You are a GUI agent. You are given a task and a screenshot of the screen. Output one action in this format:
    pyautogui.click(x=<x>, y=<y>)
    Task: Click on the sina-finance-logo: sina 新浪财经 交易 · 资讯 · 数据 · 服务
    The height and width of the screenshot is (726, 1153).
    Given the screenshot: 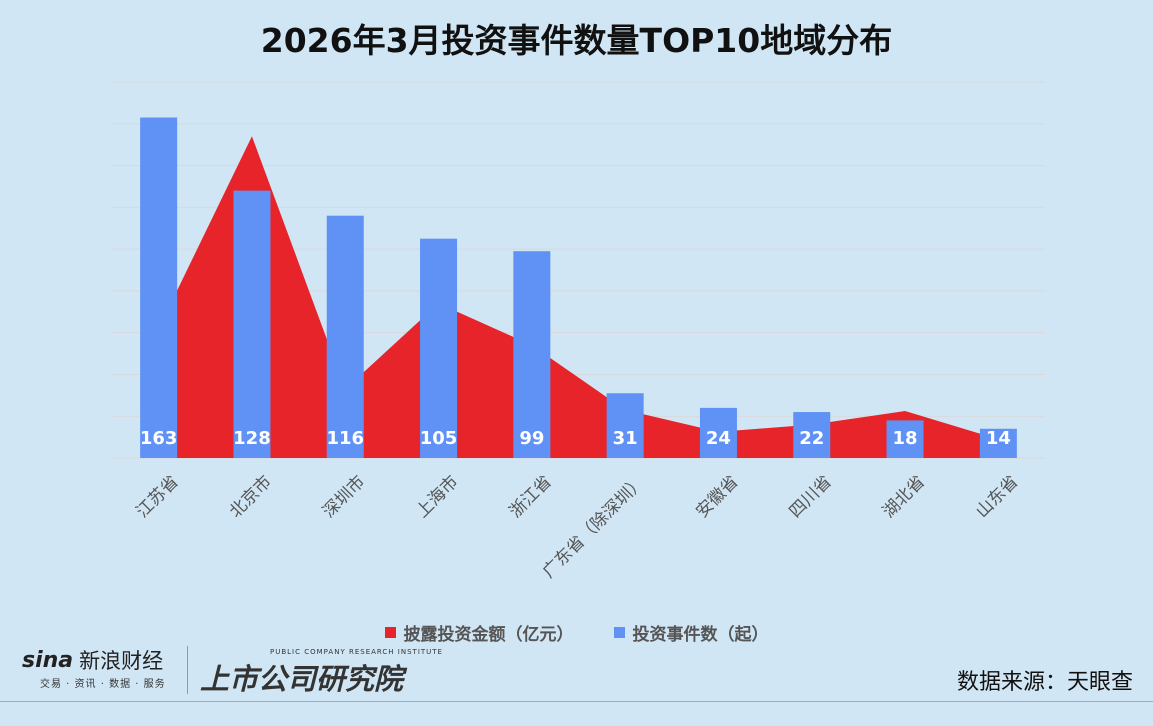 What is the action you would take?
    pyautogui.click(x=94, y=668)
    